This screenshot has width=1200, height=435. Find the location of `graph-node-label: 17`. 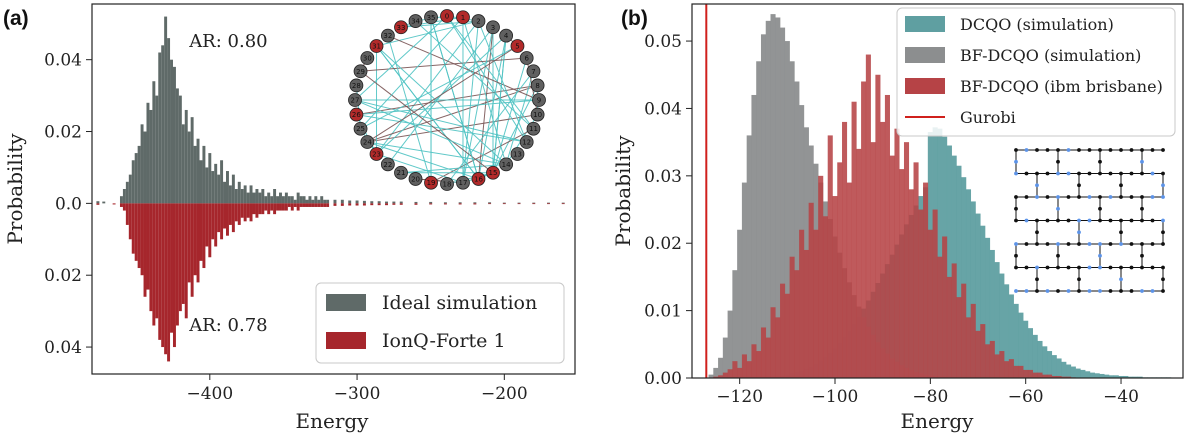

graph-node-label: 17 is located at coordinates (463, 183).